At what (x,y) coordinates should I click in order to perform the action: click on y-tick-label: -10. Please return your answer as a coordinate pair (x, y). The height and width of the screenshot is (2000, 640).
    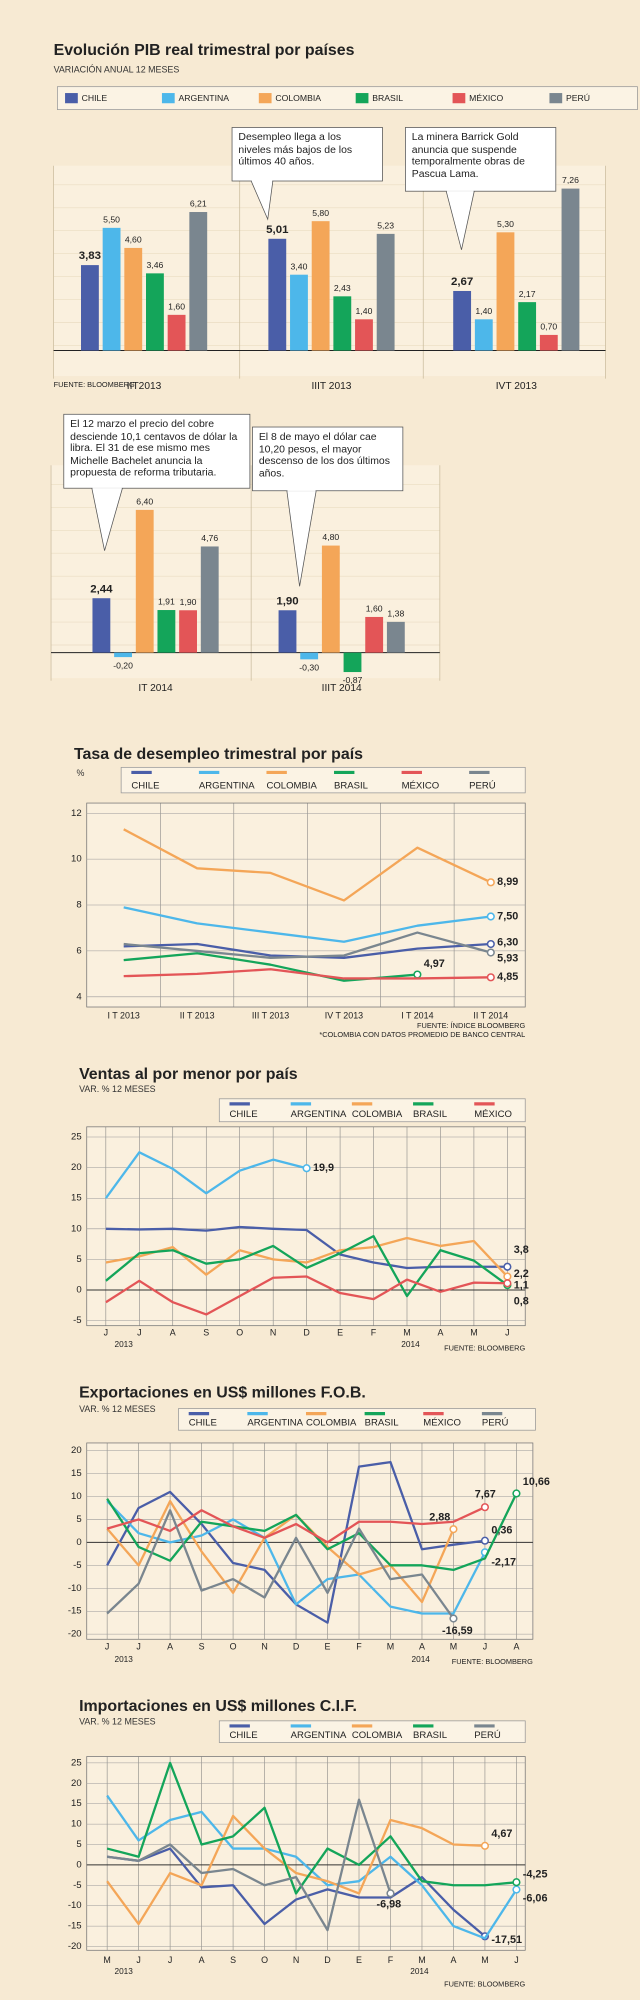
    Looking at the image, I should click on (75, 1588).